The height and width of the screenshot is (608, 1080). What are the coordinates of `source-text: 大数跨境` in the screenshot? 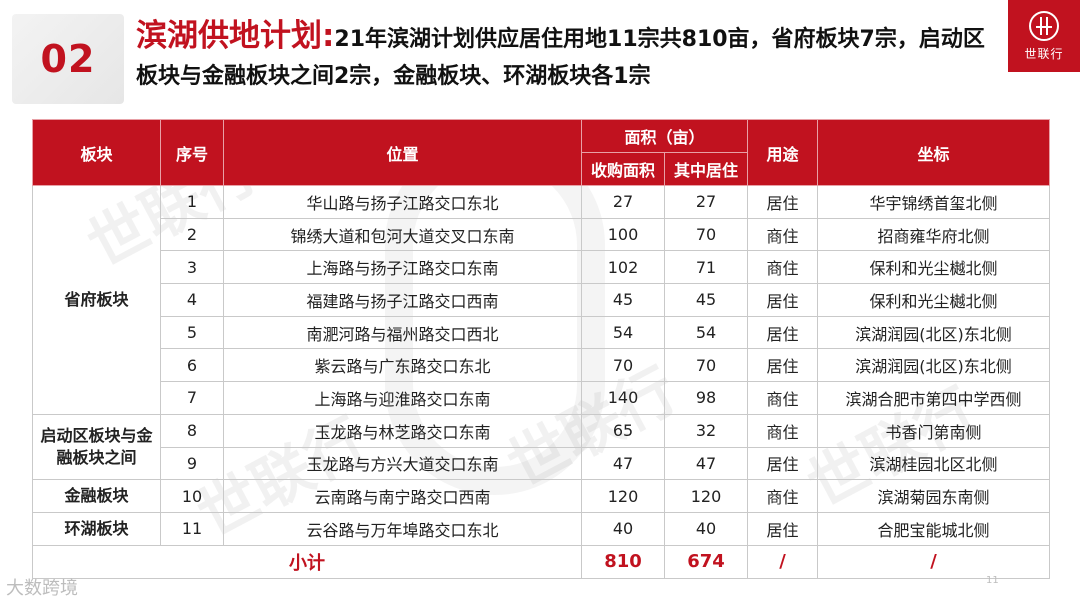 It's located at (42, 588).